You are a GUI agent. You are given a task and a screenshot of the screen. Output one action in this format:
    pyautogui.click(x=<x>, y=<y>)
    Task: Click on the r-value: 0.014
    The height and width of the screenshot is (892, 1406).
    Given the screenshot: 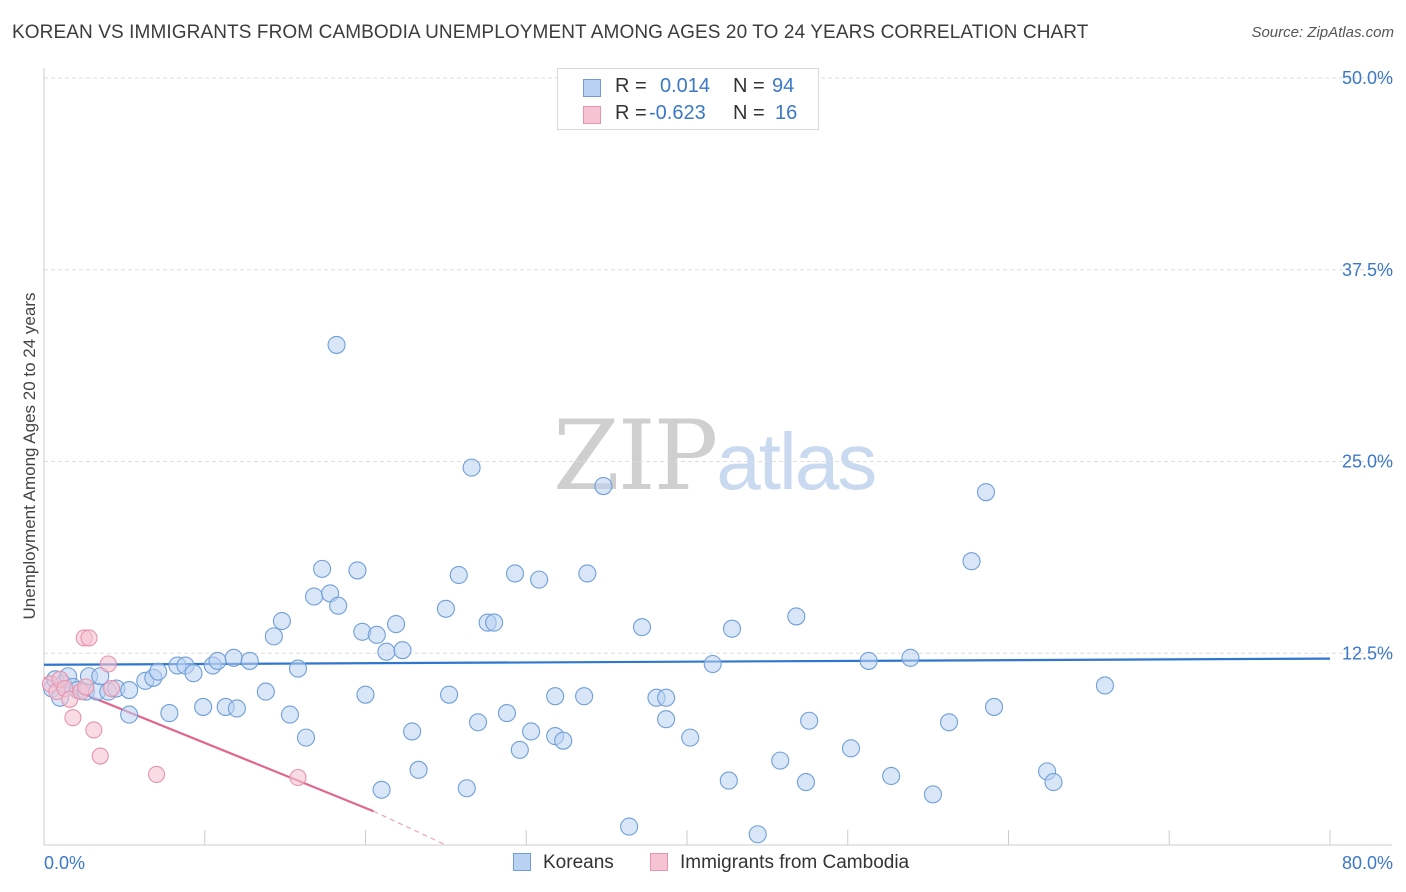 What is the action you would take?
    pyautogui.click(x=685, y=86)
    